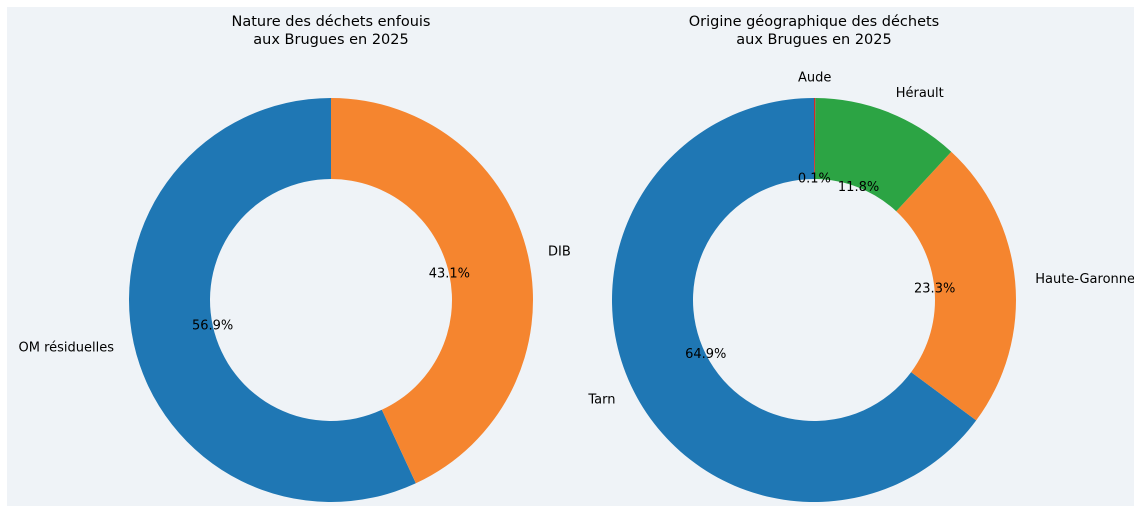 The height and width of the screenshot is (506, 1134). I want to click on value-label: 64.9%, so click(705, 354).